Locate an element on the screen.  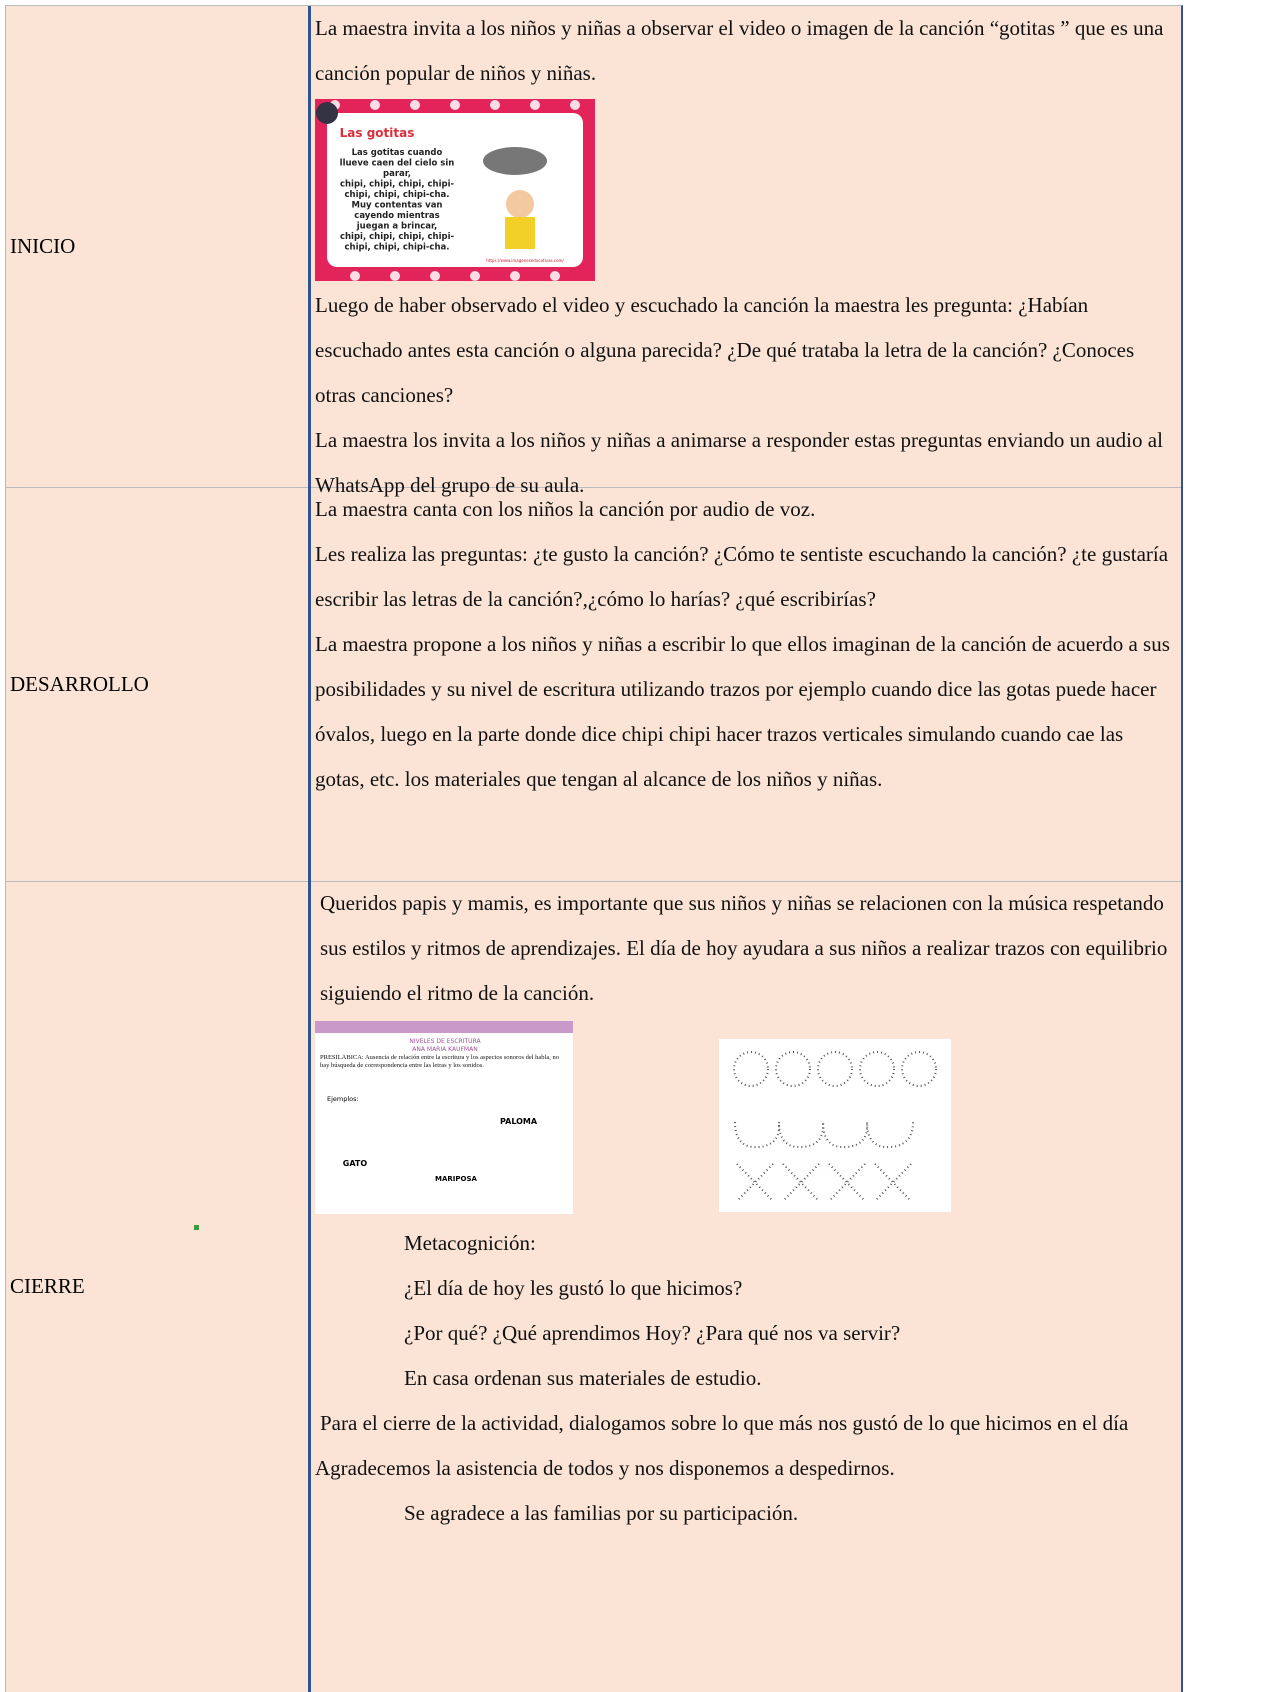
lyric-line: cayendo mientras is located at coordinates (396, 216).